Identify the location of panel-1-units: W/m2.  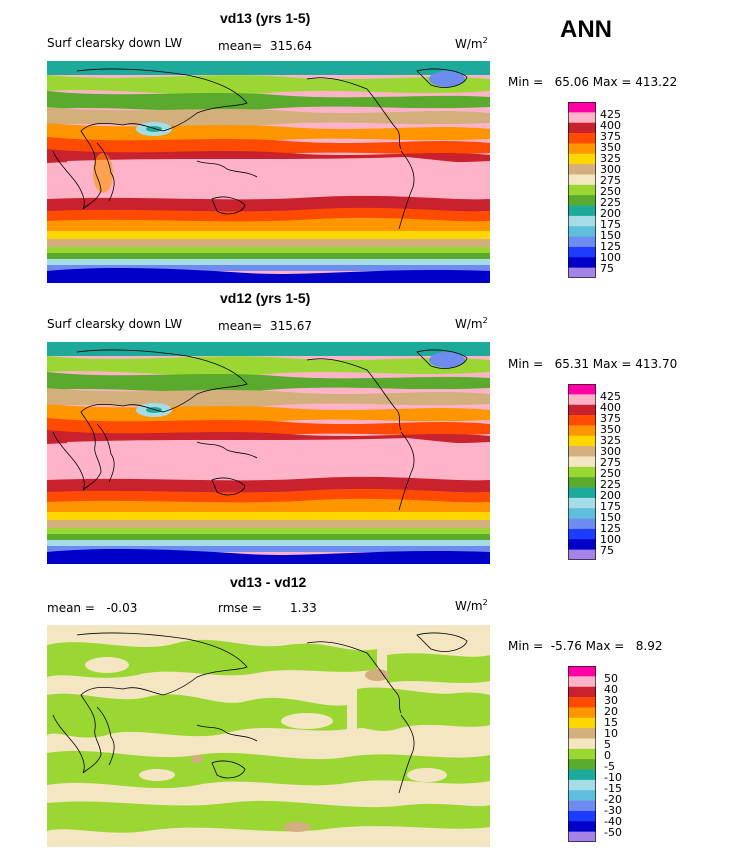
(471, 43).